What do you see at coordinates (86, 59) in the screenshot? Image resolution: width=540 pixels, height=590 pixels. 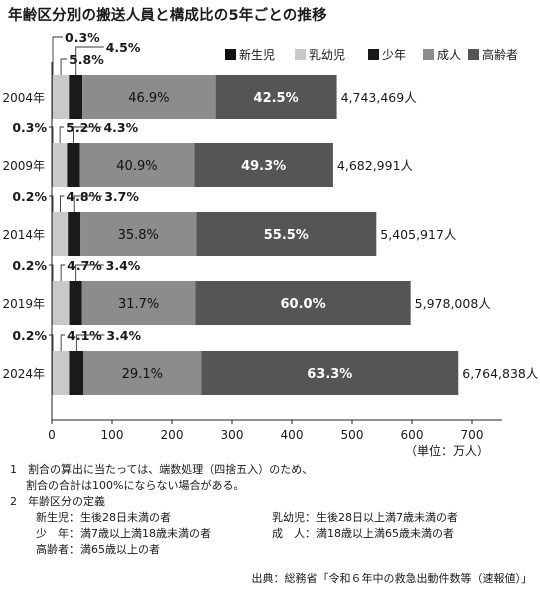 I see `data-label: 5.8%` at bounding box center [86, 59].